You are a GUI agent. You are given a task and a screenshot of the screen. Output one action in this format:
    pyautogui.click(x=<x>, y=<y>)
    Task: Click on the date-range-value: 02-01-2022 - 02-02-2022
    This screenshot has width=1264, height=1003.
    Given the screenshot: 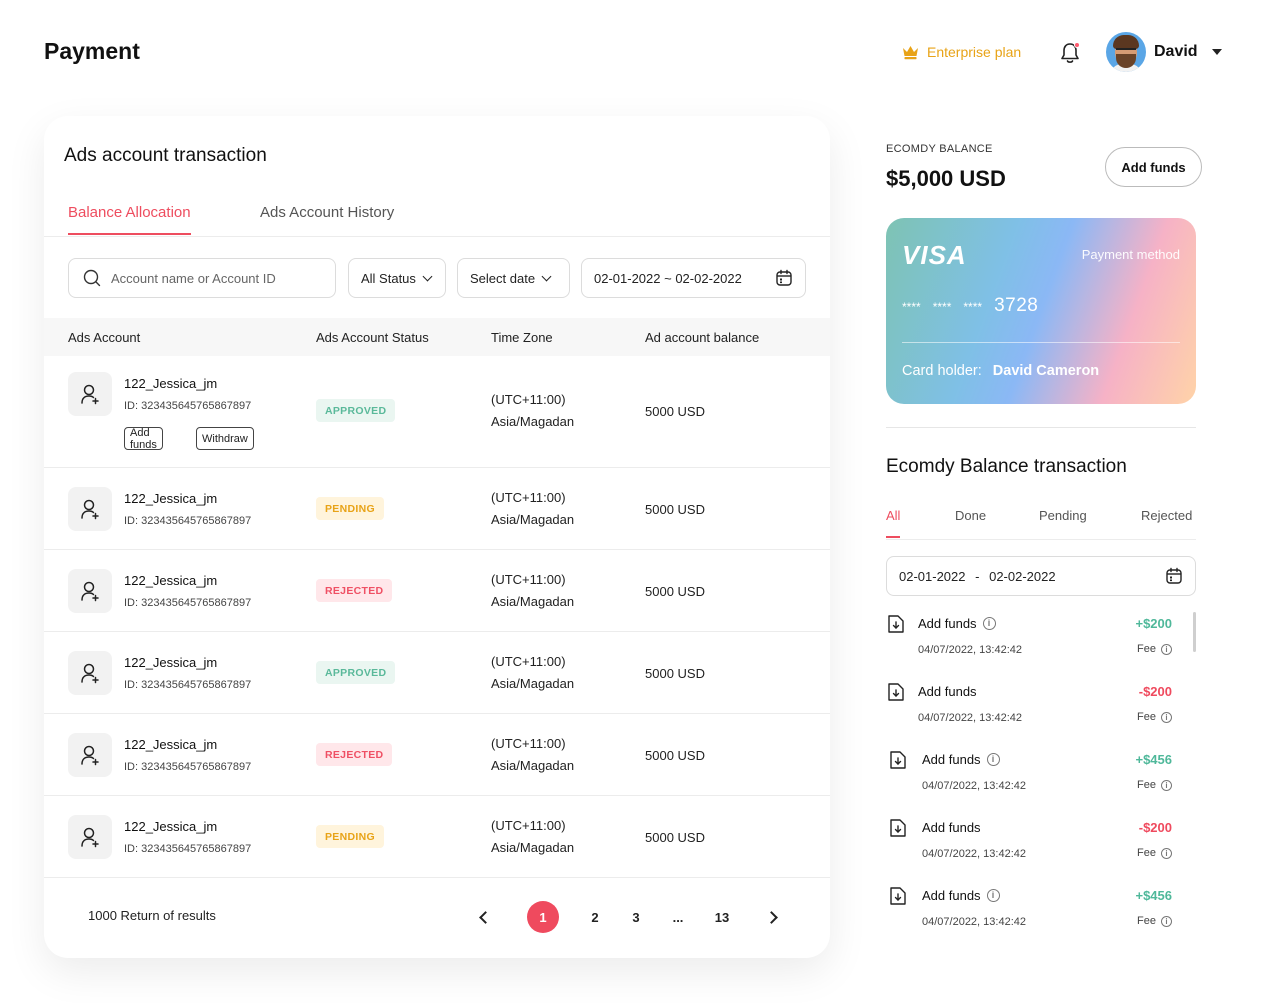 What is the action you would take?
    pyautogui.click(x=977, y=576)
    